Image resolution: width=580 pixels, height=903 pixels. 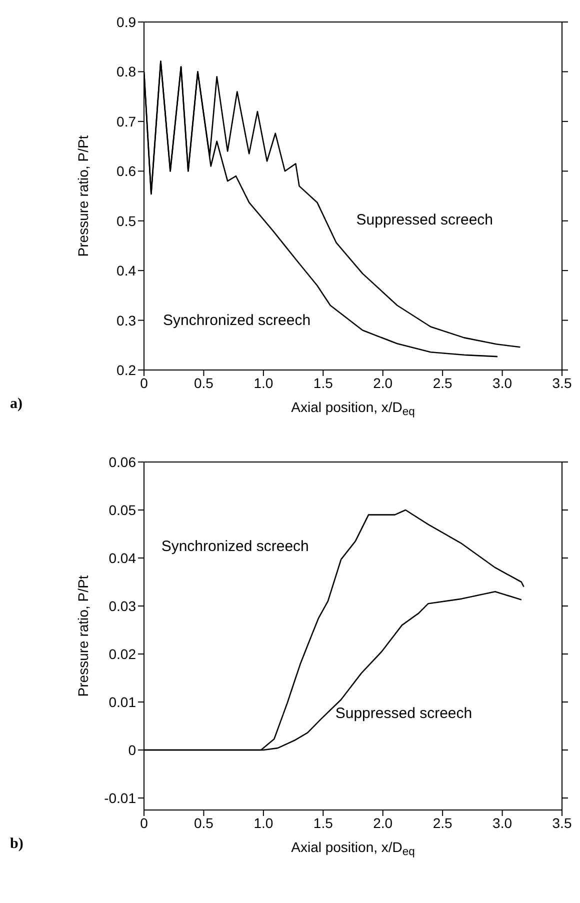 I want to click on y-tick-label: 0.6, so click(x=126, y=171).